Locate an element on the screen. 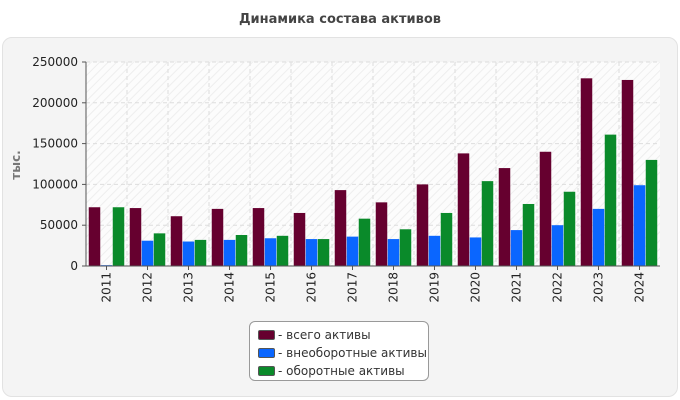  y-tick-label: 0 is located at coordinates (74, 266).